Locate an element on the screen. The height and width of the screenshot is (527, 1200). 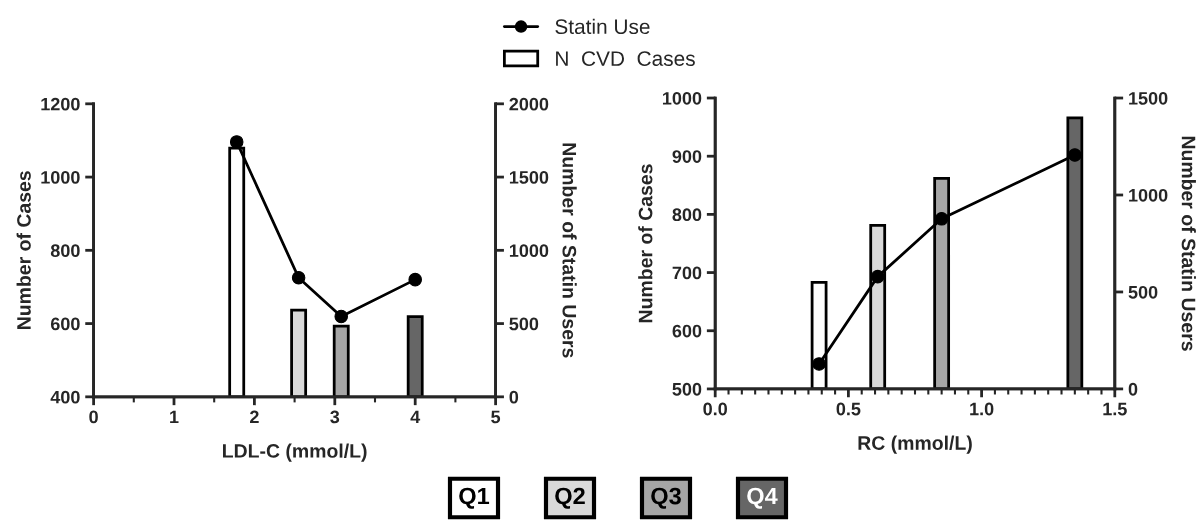
x-tick-label: 0 is located at coordinates (93, 417).